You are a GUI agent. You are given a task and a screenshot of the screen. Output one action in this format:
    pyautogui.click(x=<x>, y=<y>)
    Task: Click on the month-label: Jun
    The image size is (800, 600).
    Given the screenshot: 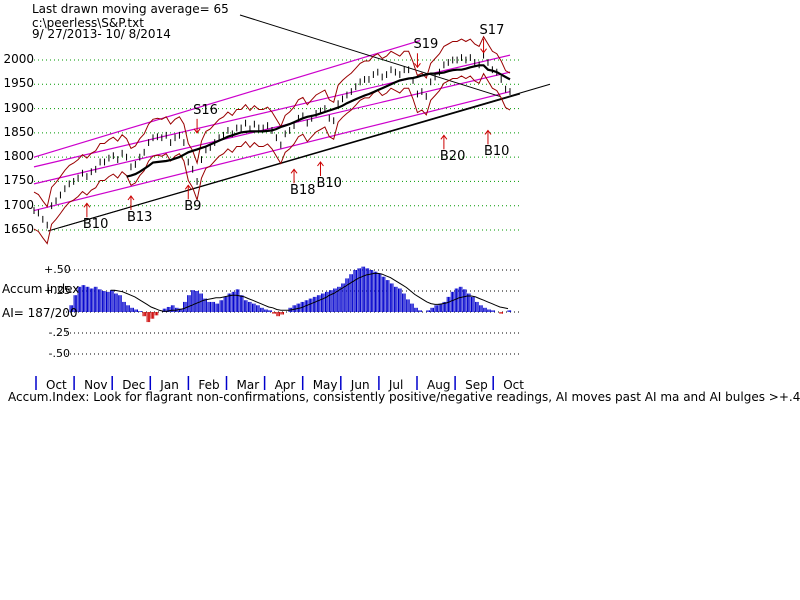 What is the action you would take?
    pyautogui.click(x=360, y=385)
    